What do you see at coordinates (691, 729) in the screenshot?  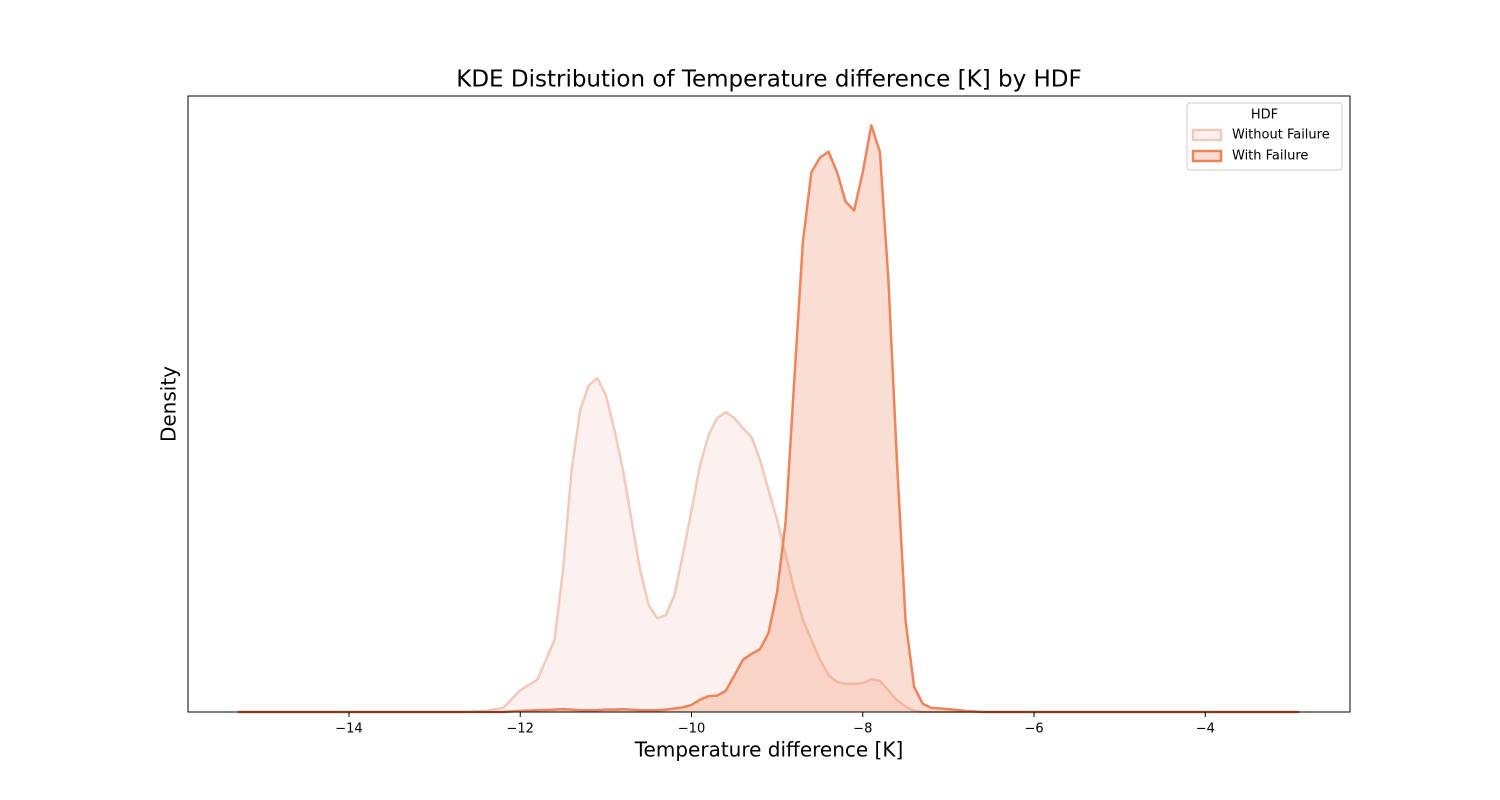 I see `x-tick-label: −10` at bounding box center [691, 729].